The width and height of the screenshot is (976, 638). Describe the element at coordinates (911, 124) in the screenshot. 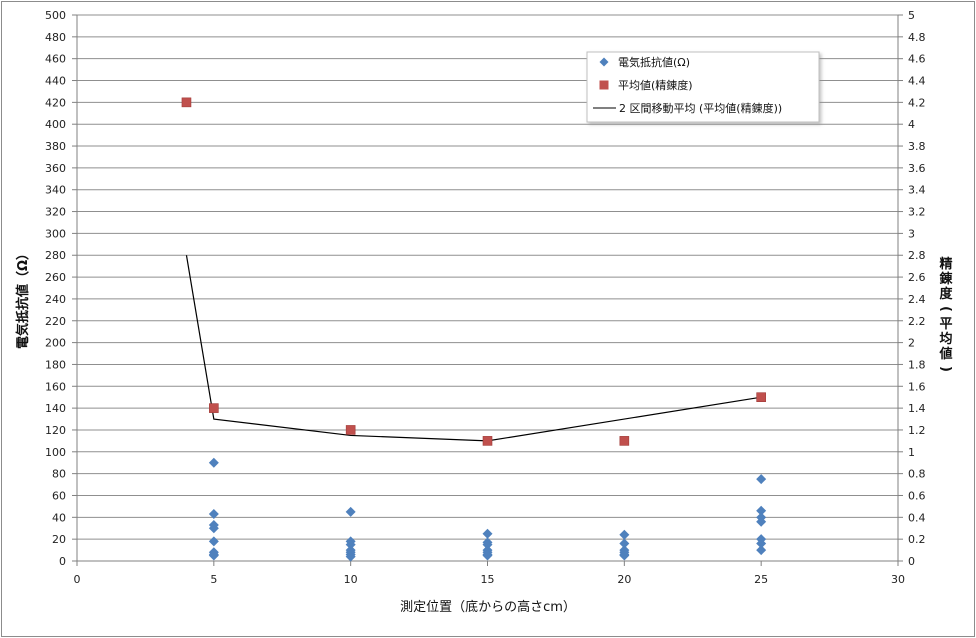

I see `right-y-tick-label: 4` at that location.